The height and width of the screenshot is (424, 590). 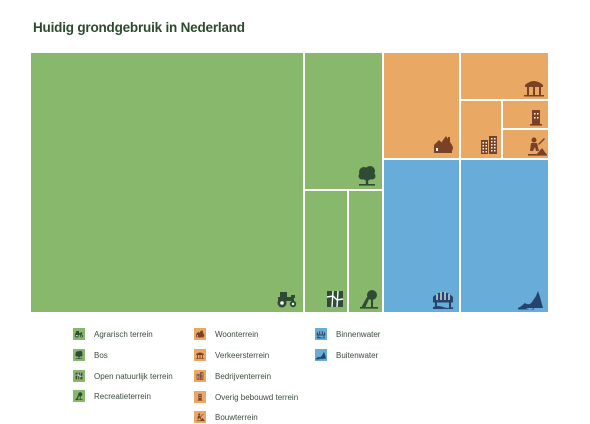 What do you see at coordinates (237, 334) in the screenshot?
I see `legend-label: Woonterrein` at bounding box center [237, 334].